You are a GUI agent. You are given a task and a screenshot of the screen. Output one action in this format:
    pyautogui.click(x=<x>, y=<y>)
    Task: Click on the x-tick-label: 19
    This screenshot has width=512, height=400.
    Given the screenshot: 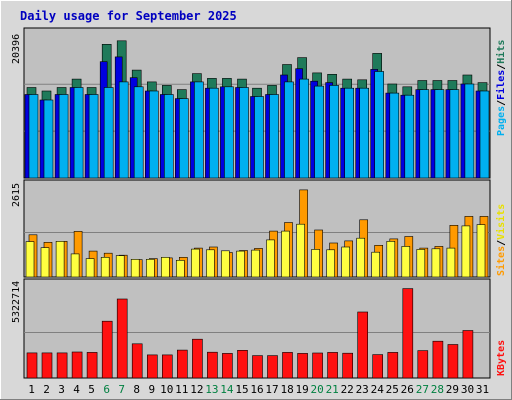 What is the action you would take?
    pyautogui.click(x=301, y=389)
    